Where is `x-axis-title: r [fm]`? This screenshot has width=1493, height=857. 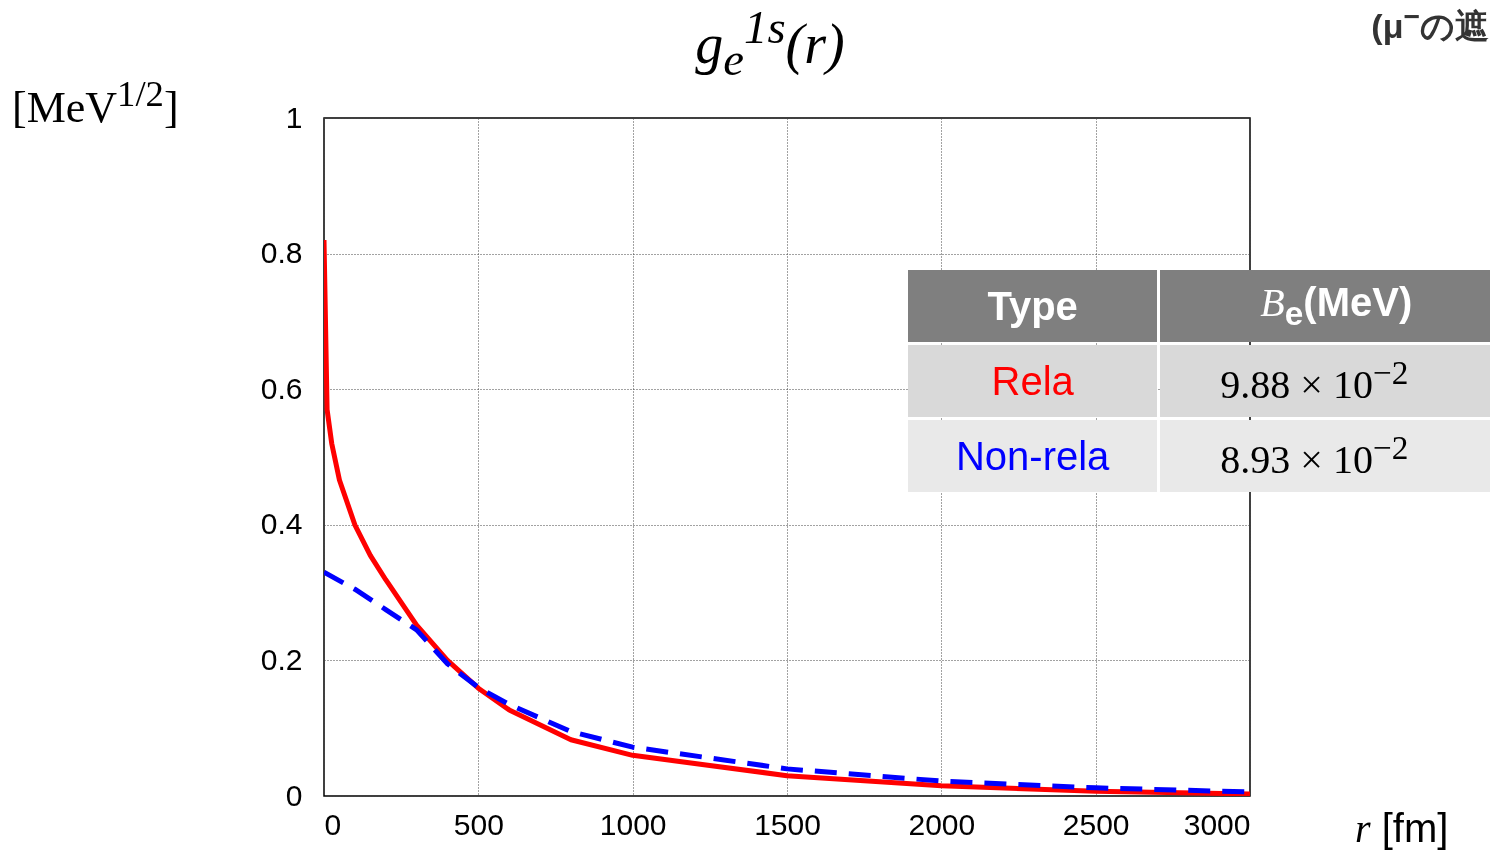
x-axis-title: r [fm] is located at coordinates (1402, 828).